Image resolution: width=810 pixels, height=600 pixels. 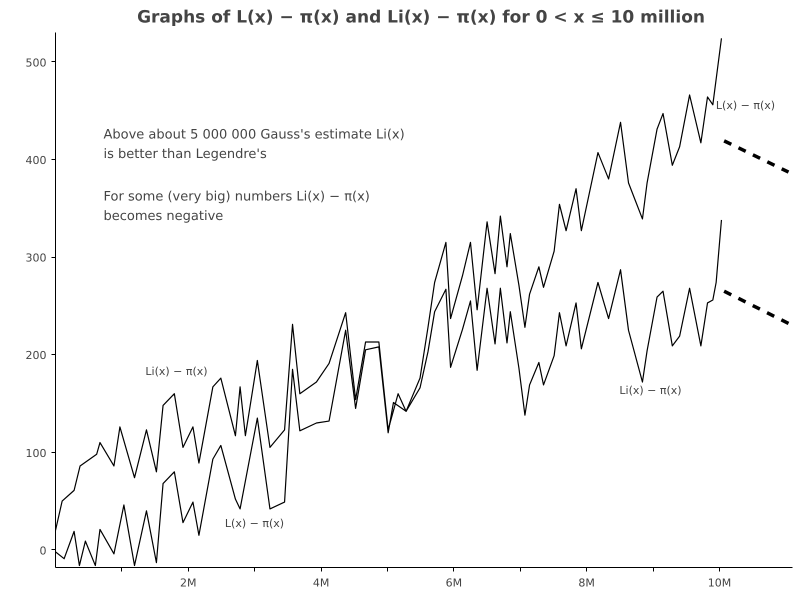 I want to click on y-tick-label: 400, so click(x=36, y=160).